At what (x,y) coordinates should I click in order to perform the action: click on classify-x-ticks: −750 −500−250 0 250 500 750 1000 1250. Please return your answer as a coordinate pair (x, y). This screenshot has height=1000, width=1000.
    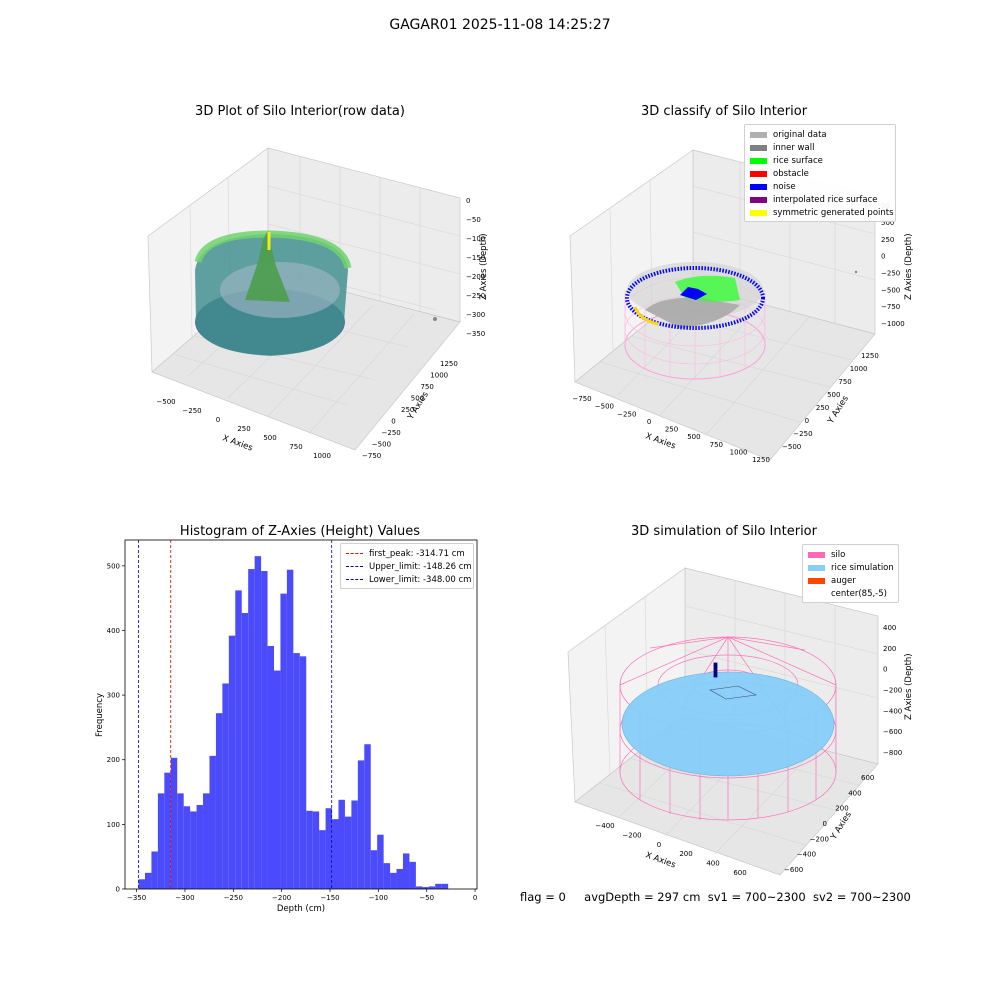
    Looking at the image, I should click on (671, 429).